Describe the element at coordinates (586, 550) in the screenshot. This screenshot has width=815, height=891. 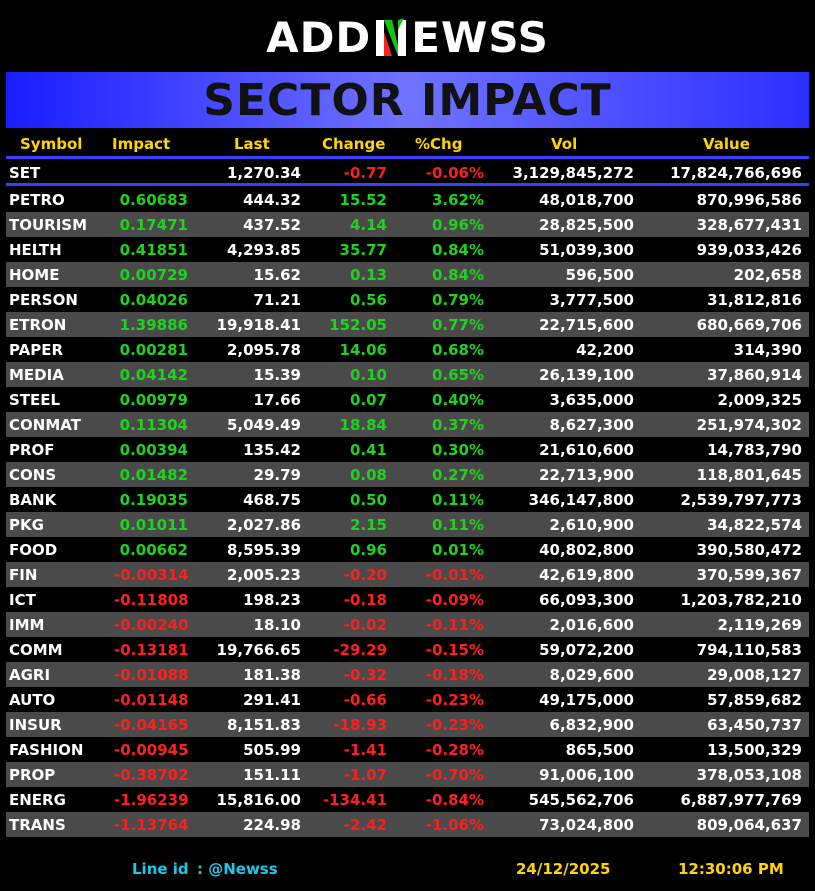
I see `row-volume: 40,802,800` at that location.